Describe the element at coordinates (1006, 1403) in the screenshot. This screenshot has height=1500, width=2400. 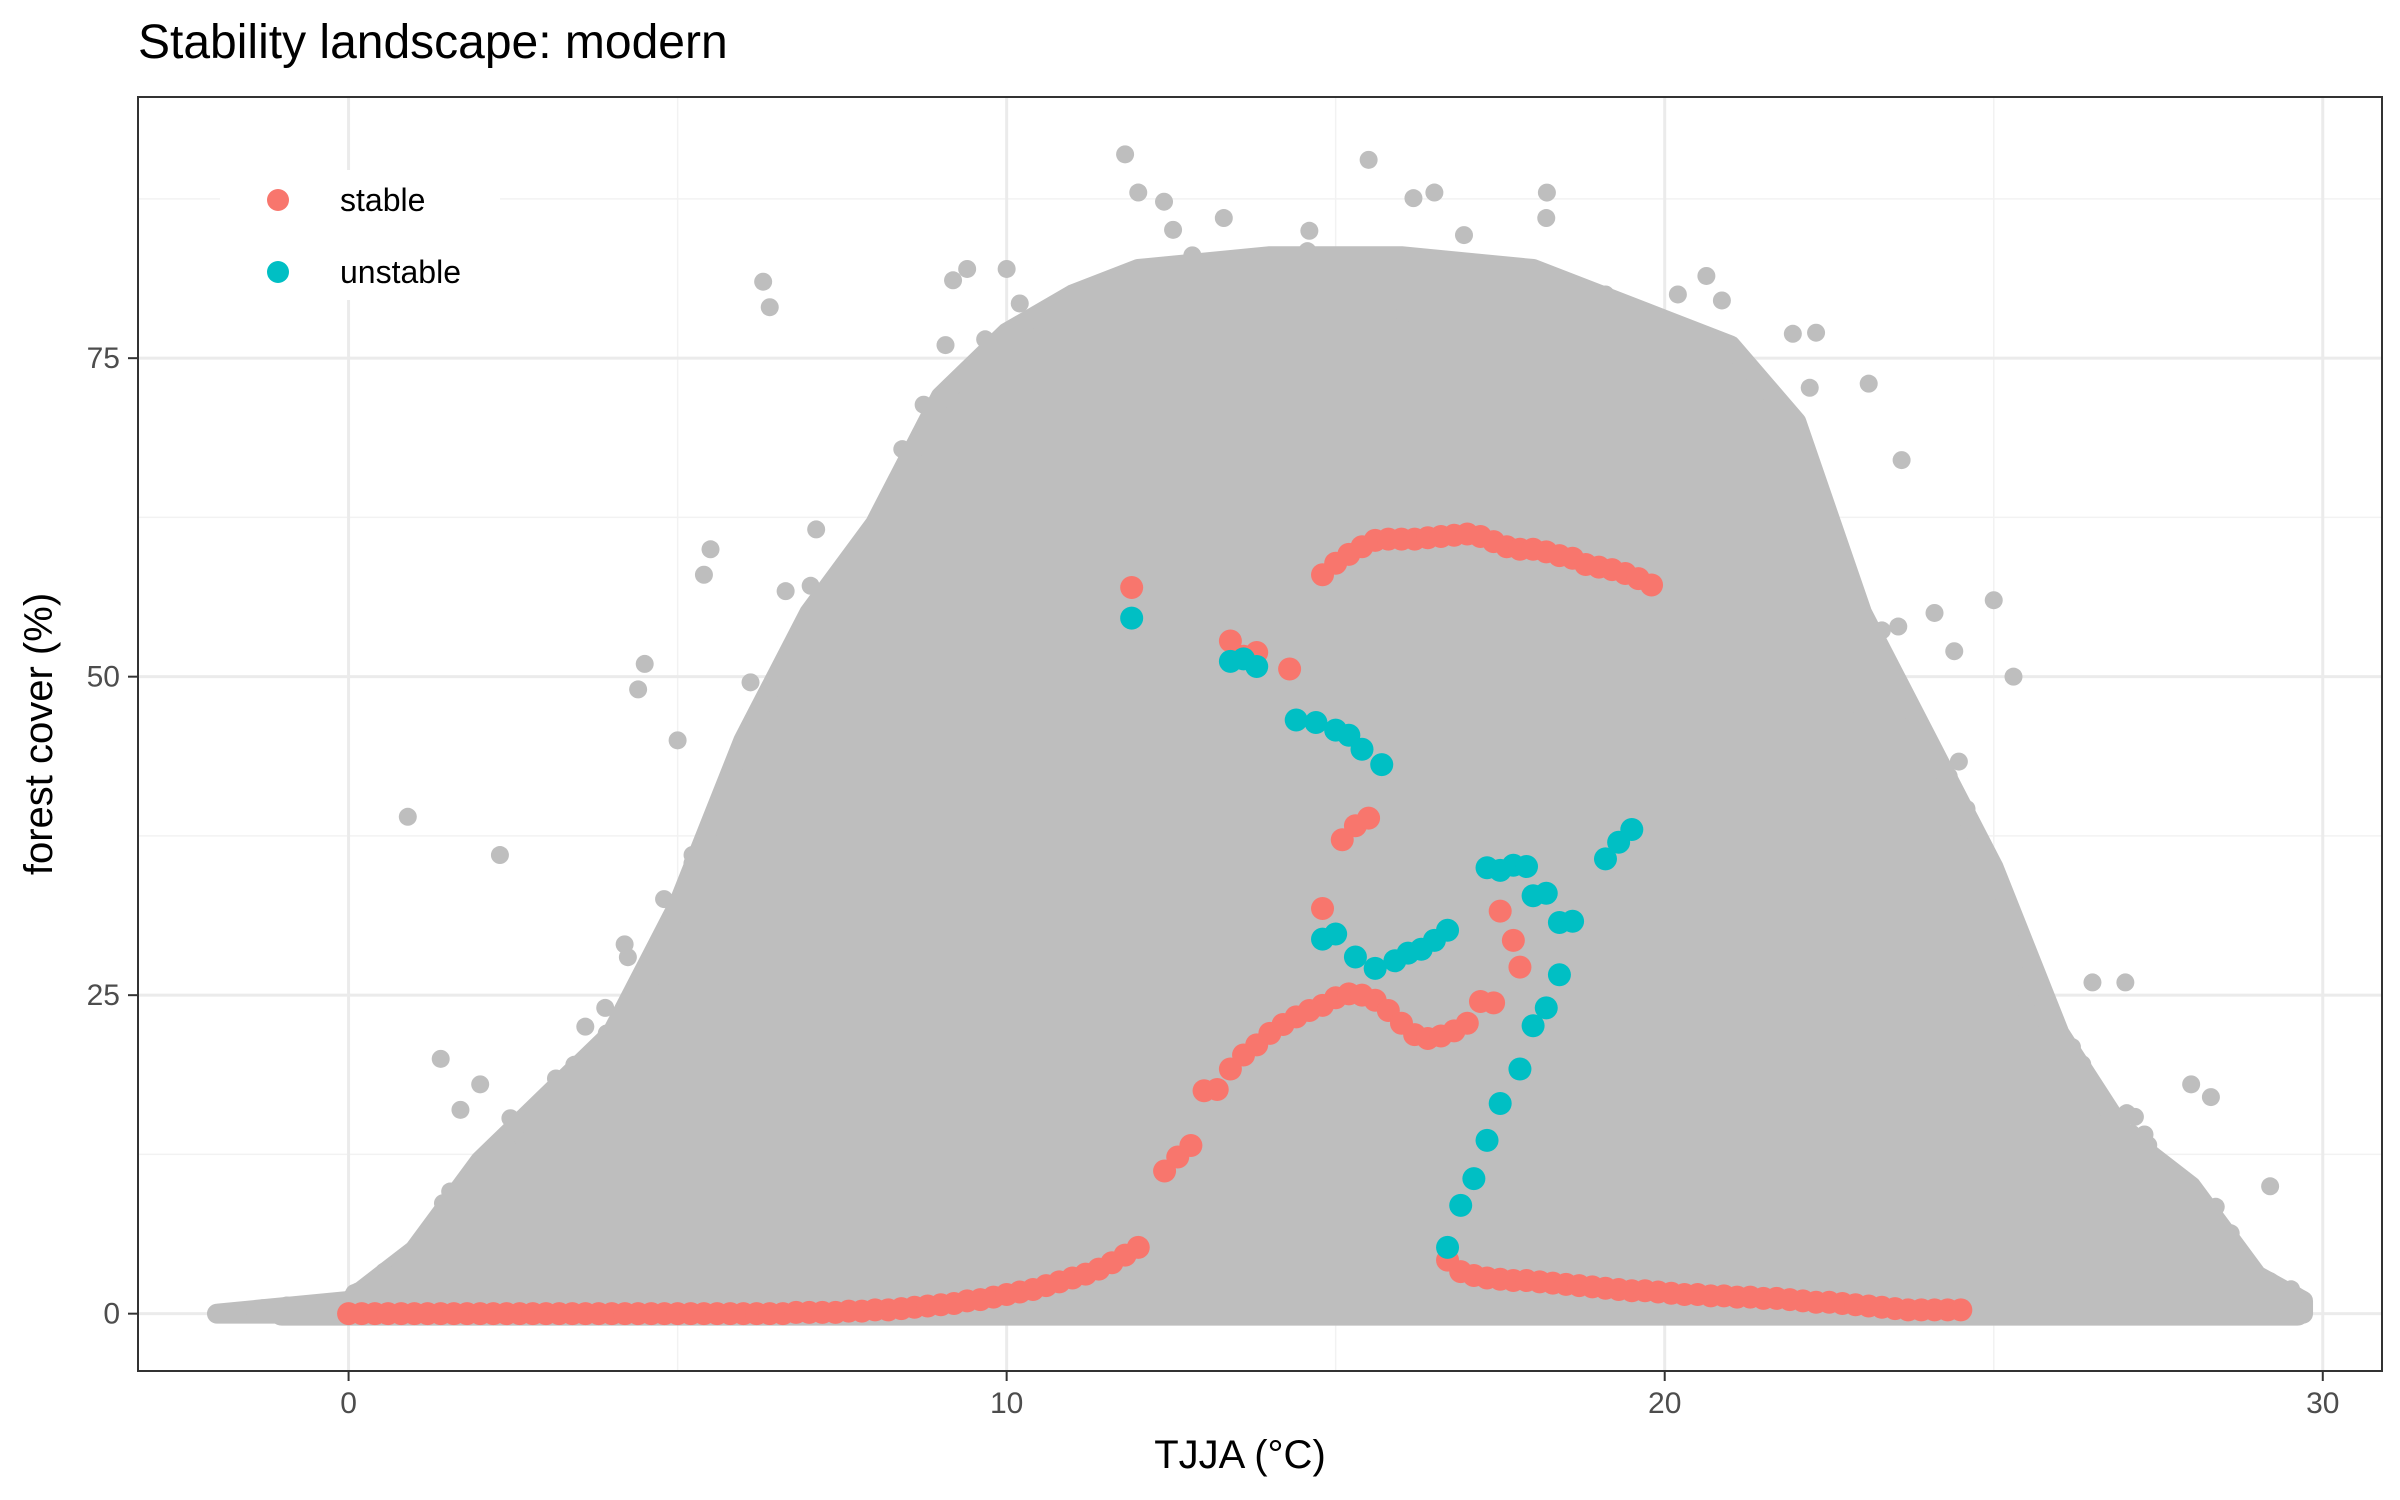
I see `x-tick-label: 10` at that location.